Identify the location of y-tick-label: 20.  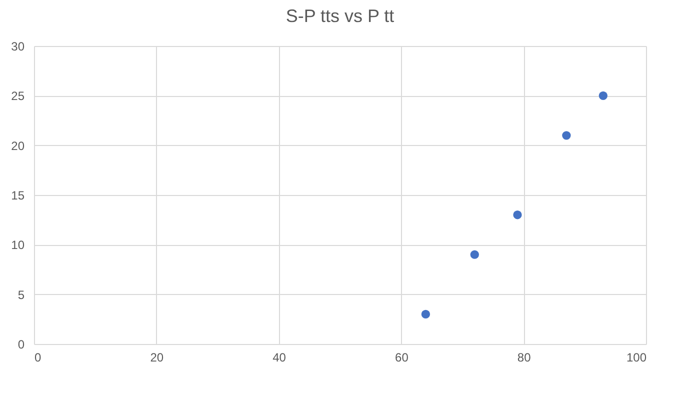
(18, 145).